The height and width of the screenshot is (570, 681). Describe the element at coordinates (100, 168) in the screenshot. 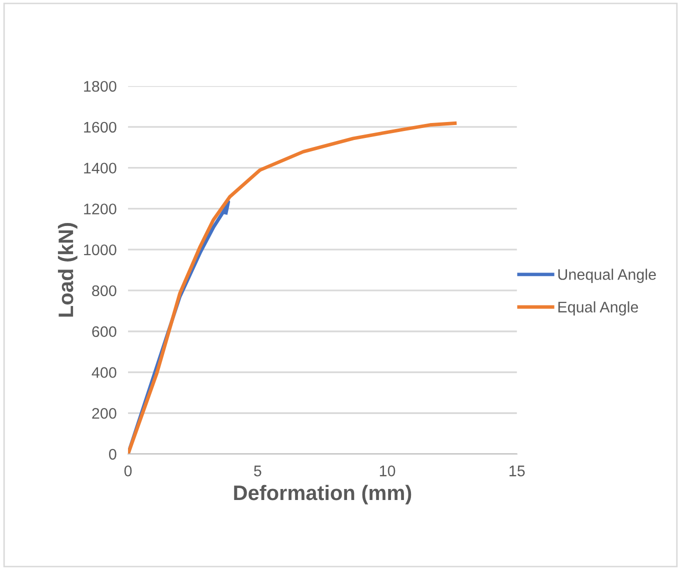

I see `y-tick-label: 1400` at that location.